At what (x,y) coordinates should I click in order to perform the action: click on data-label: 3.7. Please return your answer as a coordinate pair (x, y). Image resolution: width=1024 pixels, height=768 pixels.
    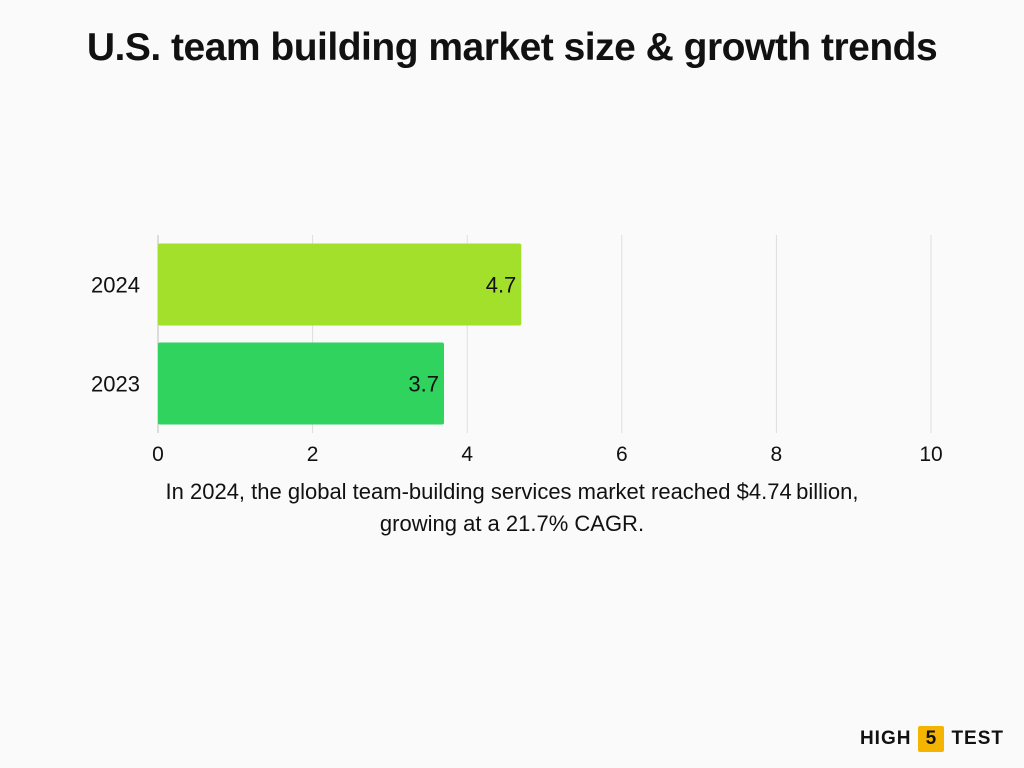
    Looking at the image, I should click on (423, 384).